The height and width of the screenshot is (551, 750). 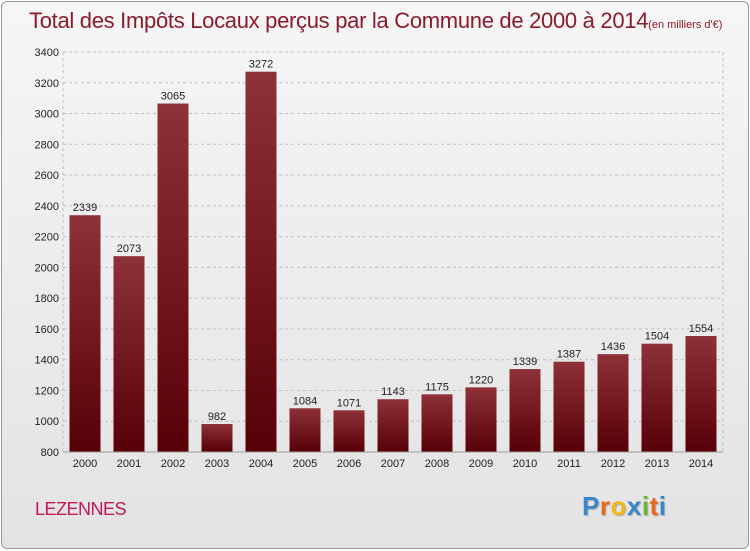 What do you see at coordinates (525, 362) in the screenshot?
I see `data-label: 1339` at bounding box center [525, 362].